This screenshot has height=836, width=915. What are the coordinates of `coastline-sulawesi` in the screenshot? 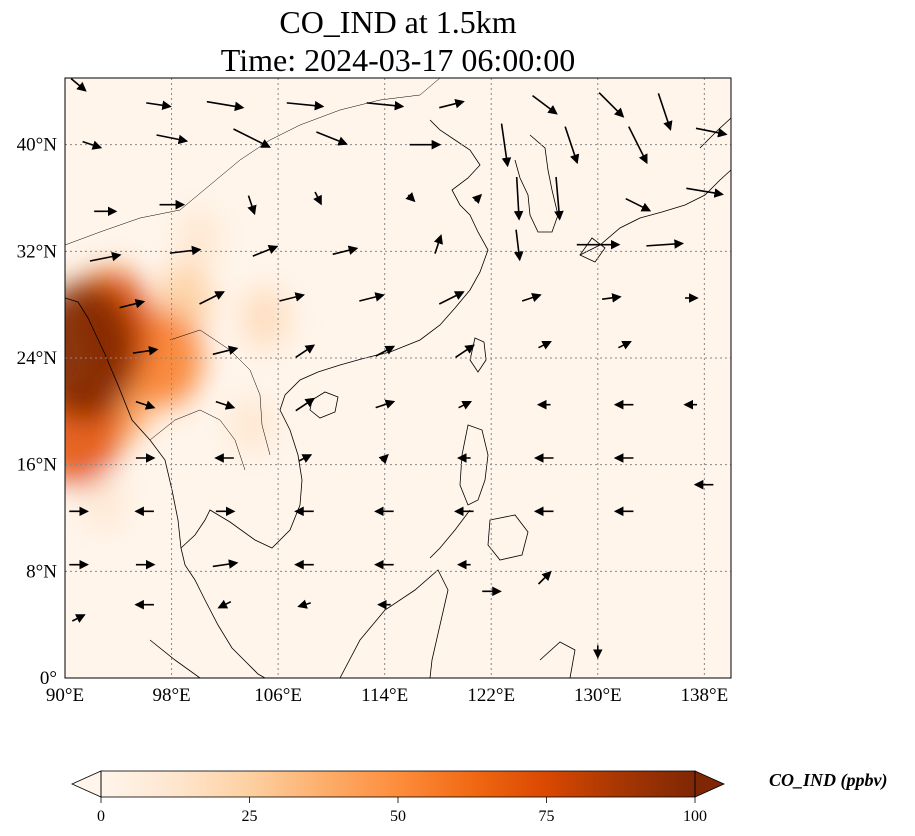 It's located at (557, 659).